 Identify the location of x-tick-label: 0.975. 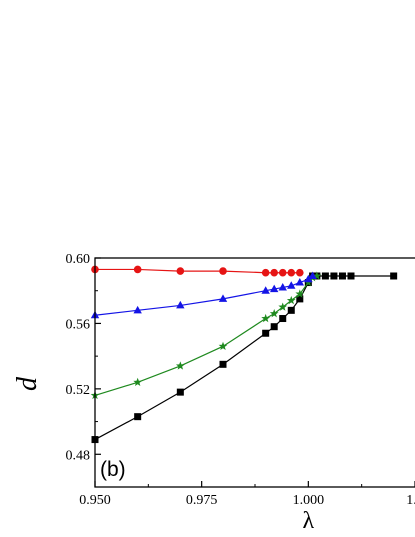
(202, 500).